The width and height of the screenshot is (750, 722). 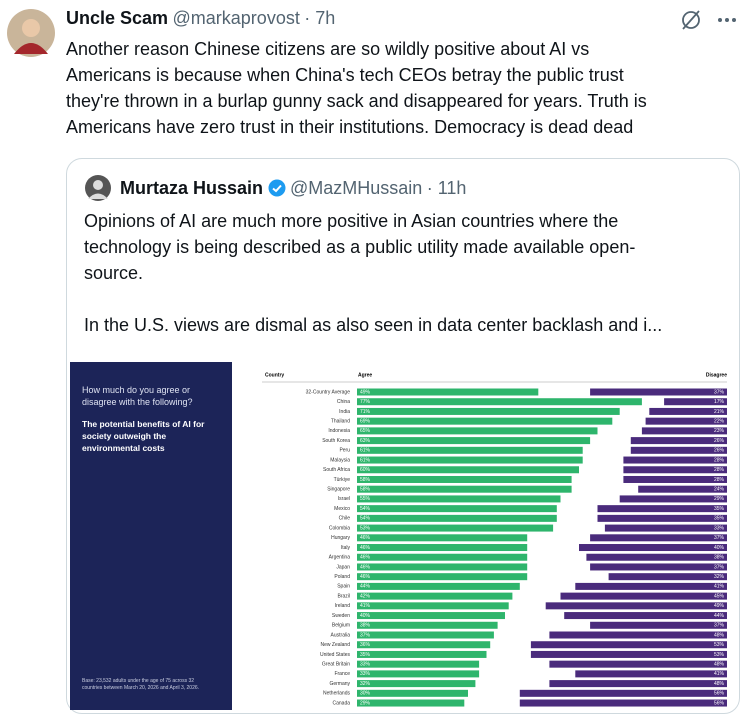 What do you see at coordinates (365, 421) in the screenshot?
I see `data-label: 69%` at bounding box center [365, 421].